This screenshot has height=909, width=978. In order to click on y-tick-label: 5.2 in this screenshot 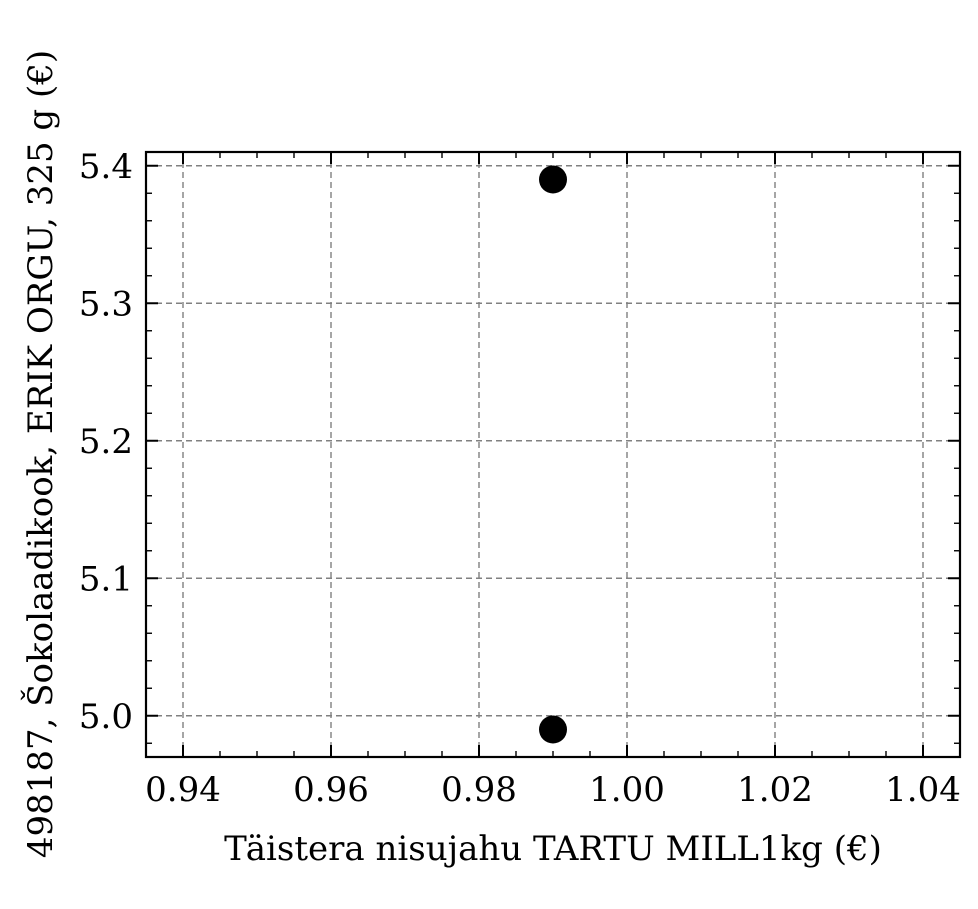, I will do `click(106, 442)`.